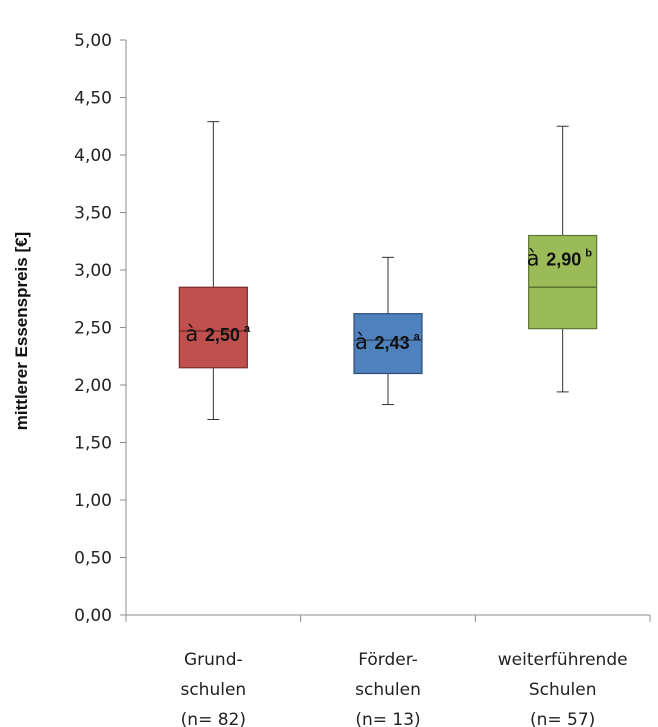  What do you see at coordinates (93, 271) in the screenshot?
I see `y-tick-label: 3,00` at bounding box center [93, 271].